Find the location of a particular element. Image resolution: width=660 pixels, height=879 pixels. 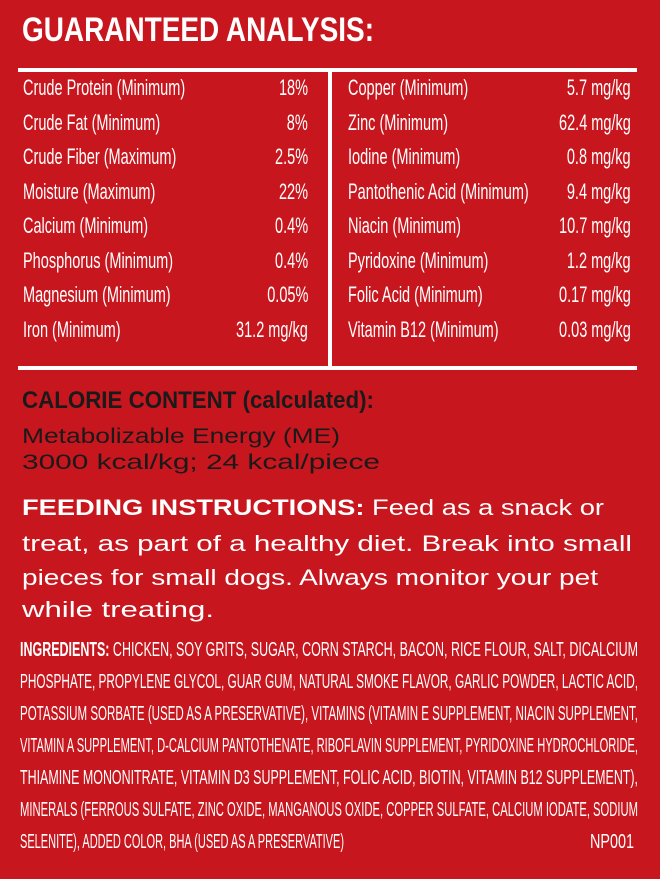

feeding-heading: FEEDING INSTRUCTIONS: is located at coordinates (193, 507).